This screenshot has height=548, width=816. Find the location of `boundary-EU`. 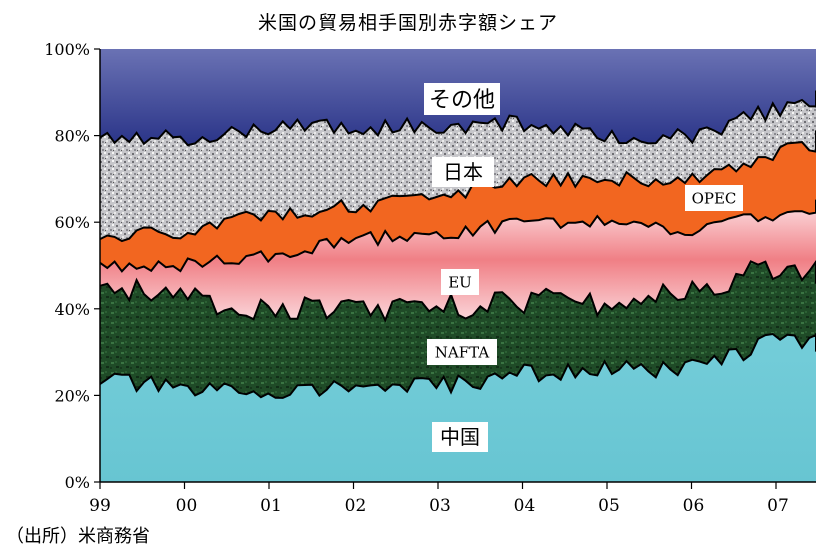

boundary-EU is located at coordinates (457, 236).